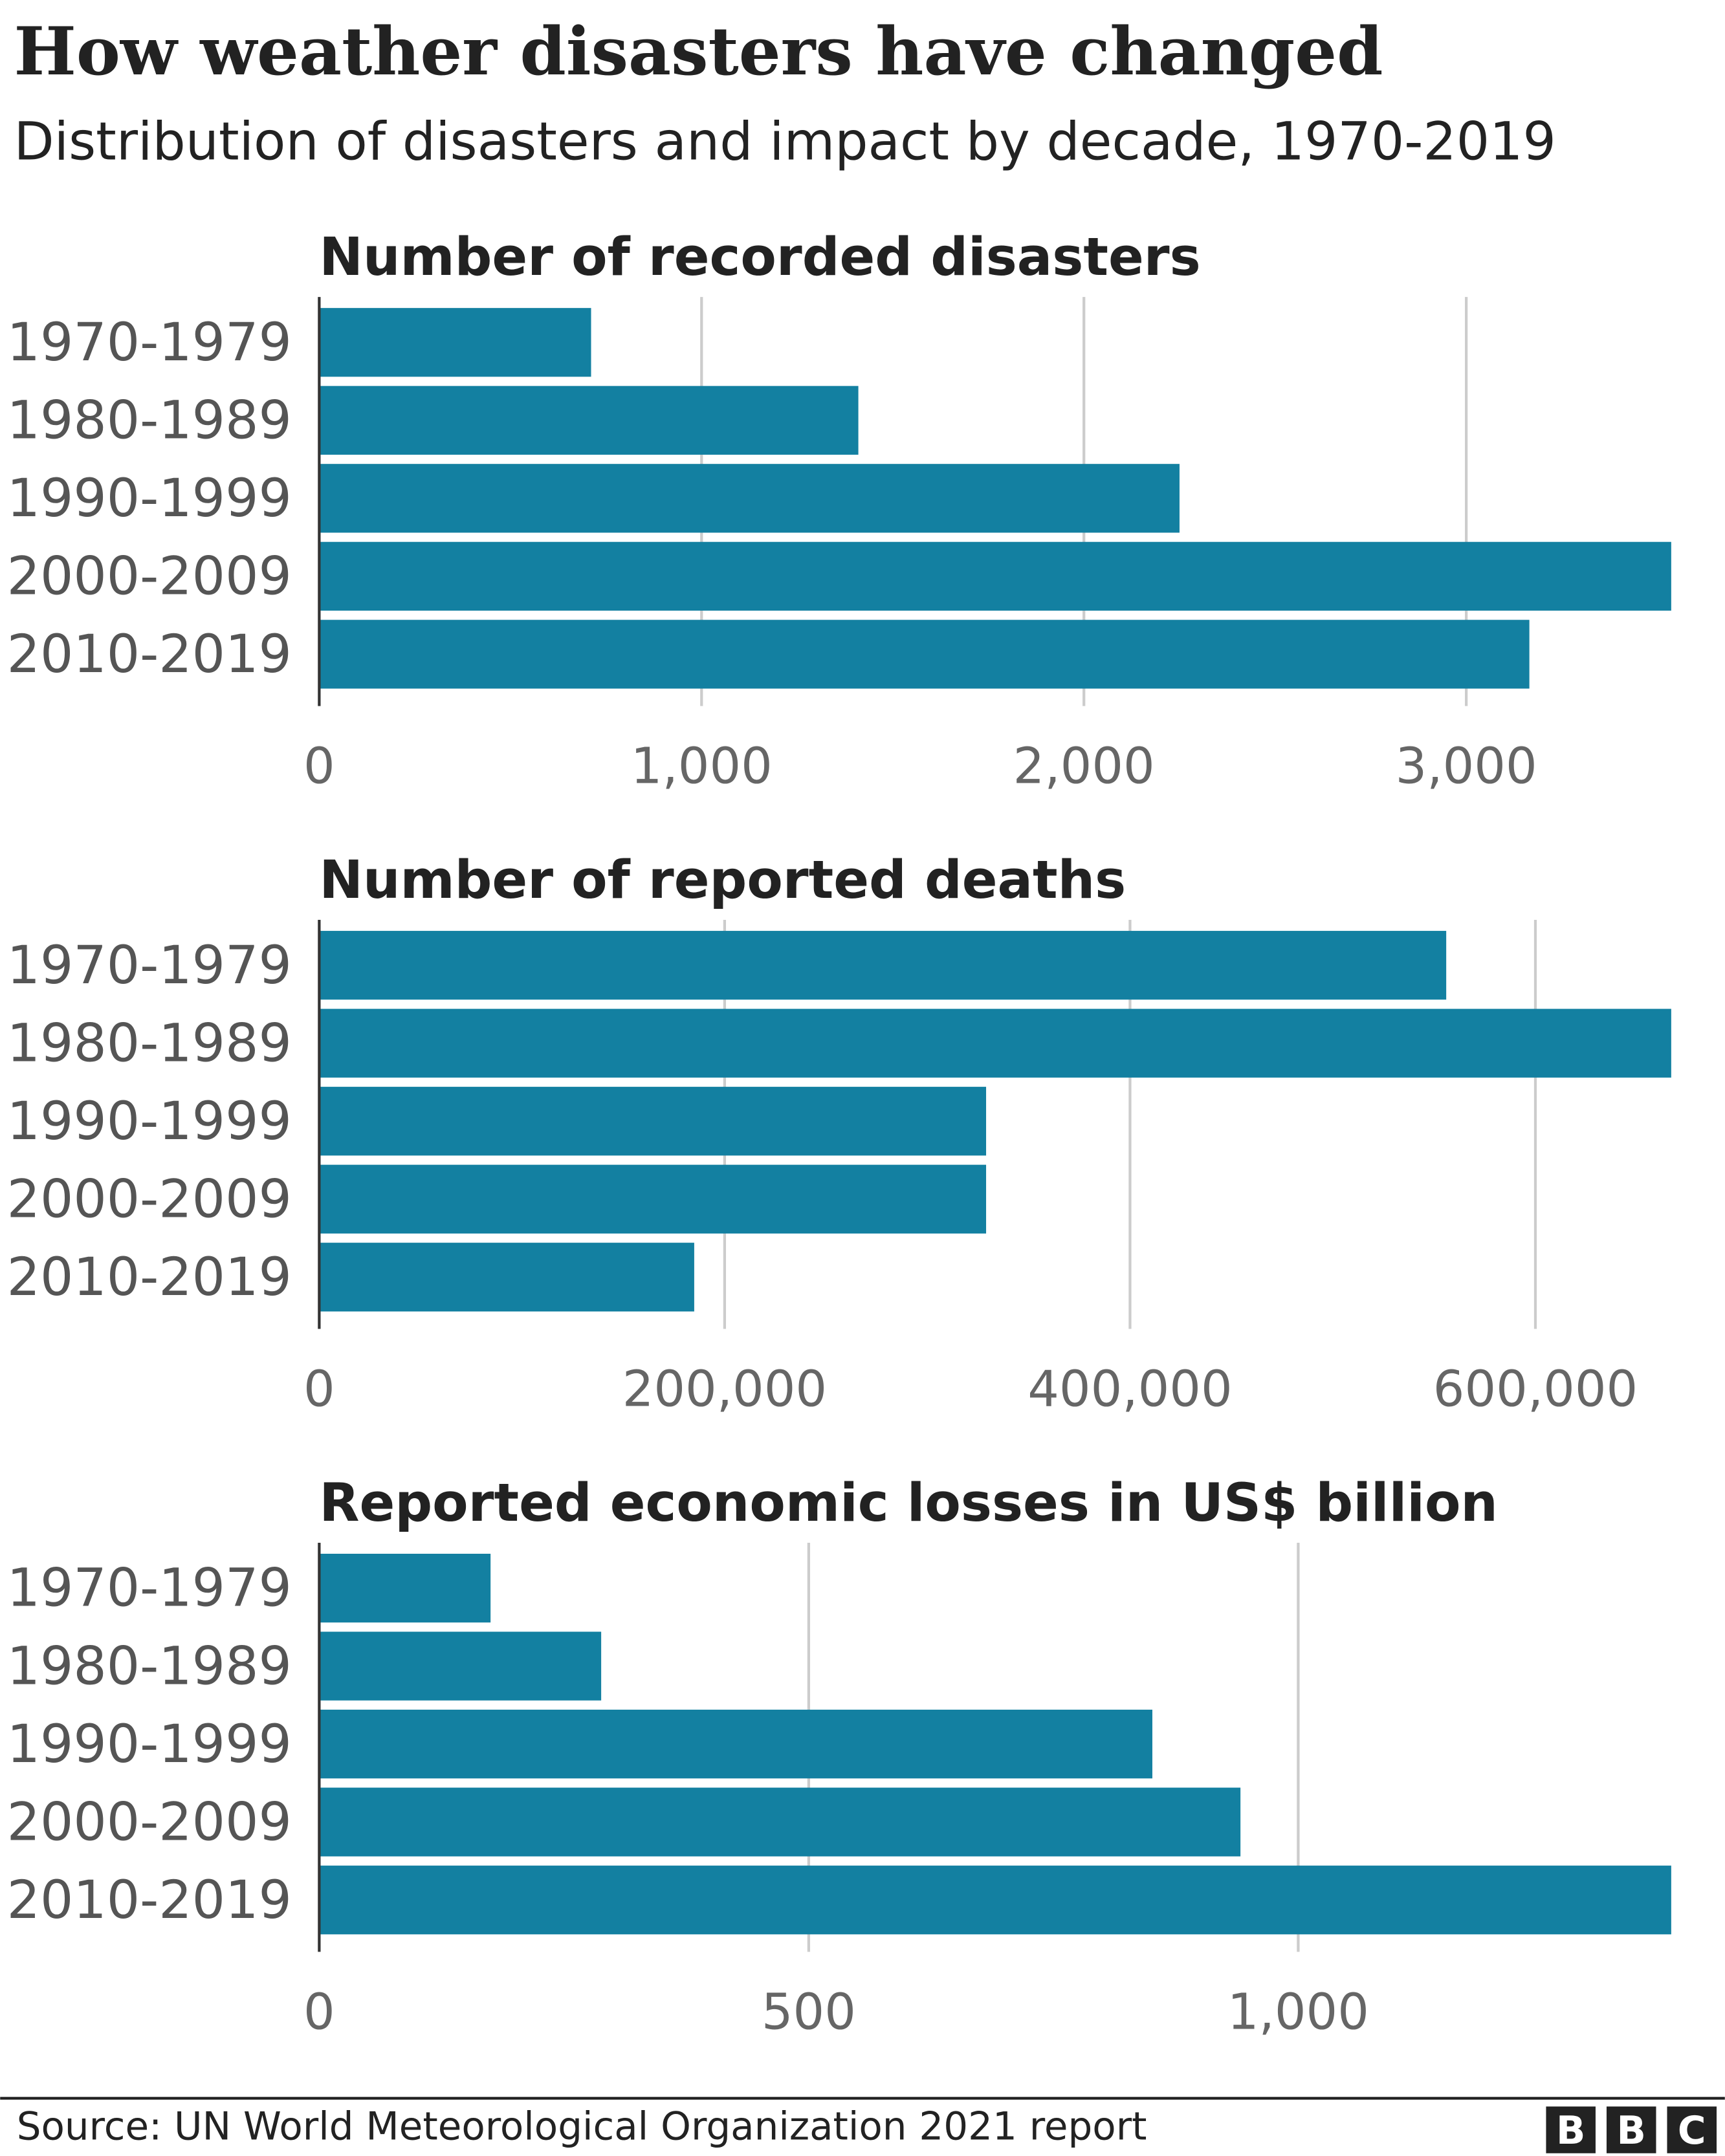 The height and width of the screenshot is (2156, 1725). What do you see at coordinates (1535, 1389) in the screenshot?
I see `x-tick-label: 600,000` at bounding box center [1535, 1389].